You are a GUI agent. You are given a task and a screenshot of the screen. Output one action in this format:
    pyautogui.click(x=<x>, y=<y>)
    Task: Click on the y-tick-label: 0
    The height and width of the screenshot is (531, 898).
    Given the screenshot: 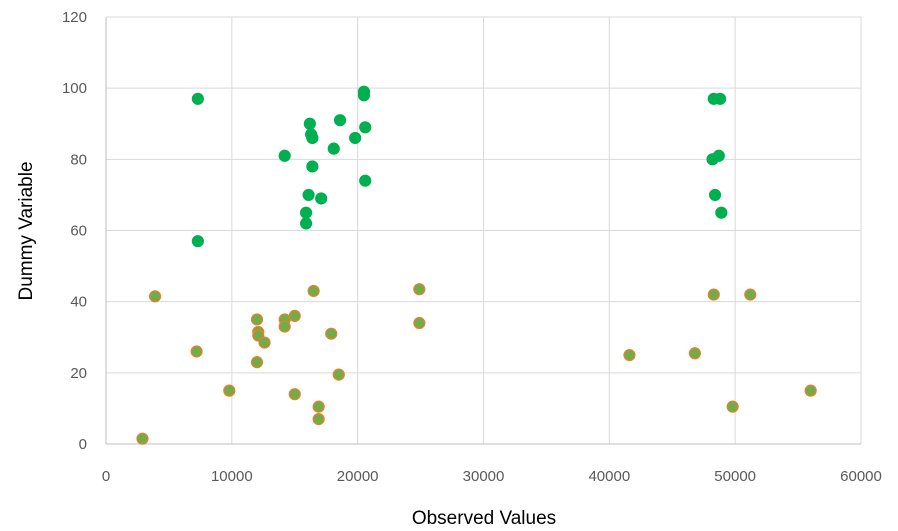 What is the action you would take?
    pyautogui.click(x=83, y=444)
    